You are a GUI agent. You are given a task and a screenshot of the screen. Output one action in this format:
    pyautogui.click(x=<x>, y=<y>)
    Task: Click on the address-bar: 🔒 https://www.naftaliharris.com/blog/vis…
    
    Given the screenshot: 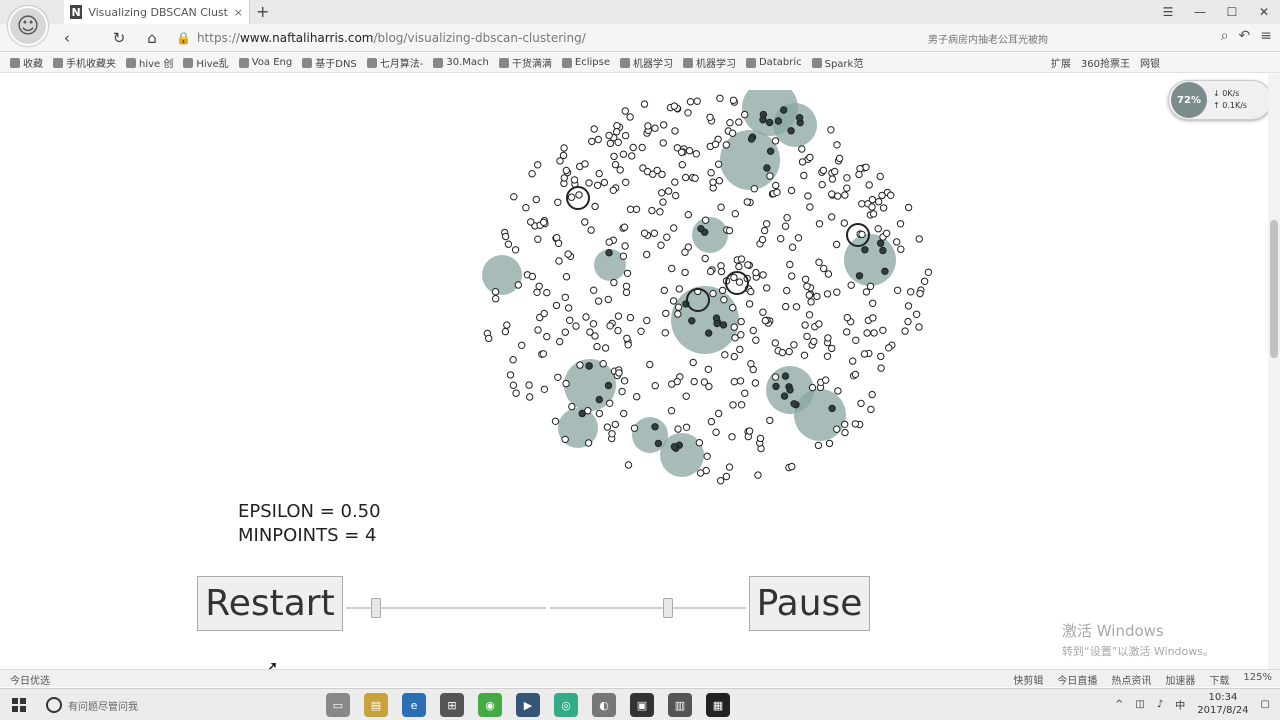 What is the action you would take?
    pyautogui.click(x=526, y=38)
    